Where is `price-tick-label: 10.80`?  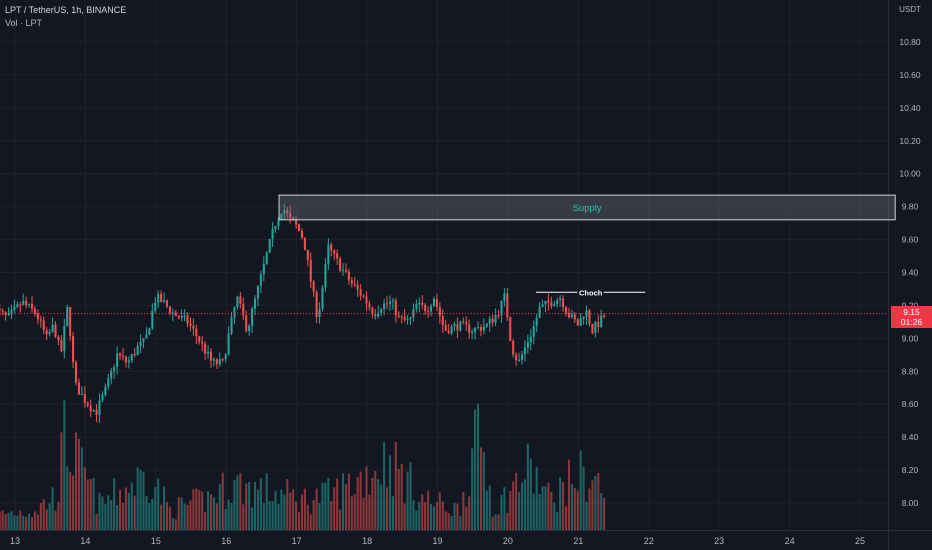
price-tick-label: 10.80 is located at coordinates (910, 42).